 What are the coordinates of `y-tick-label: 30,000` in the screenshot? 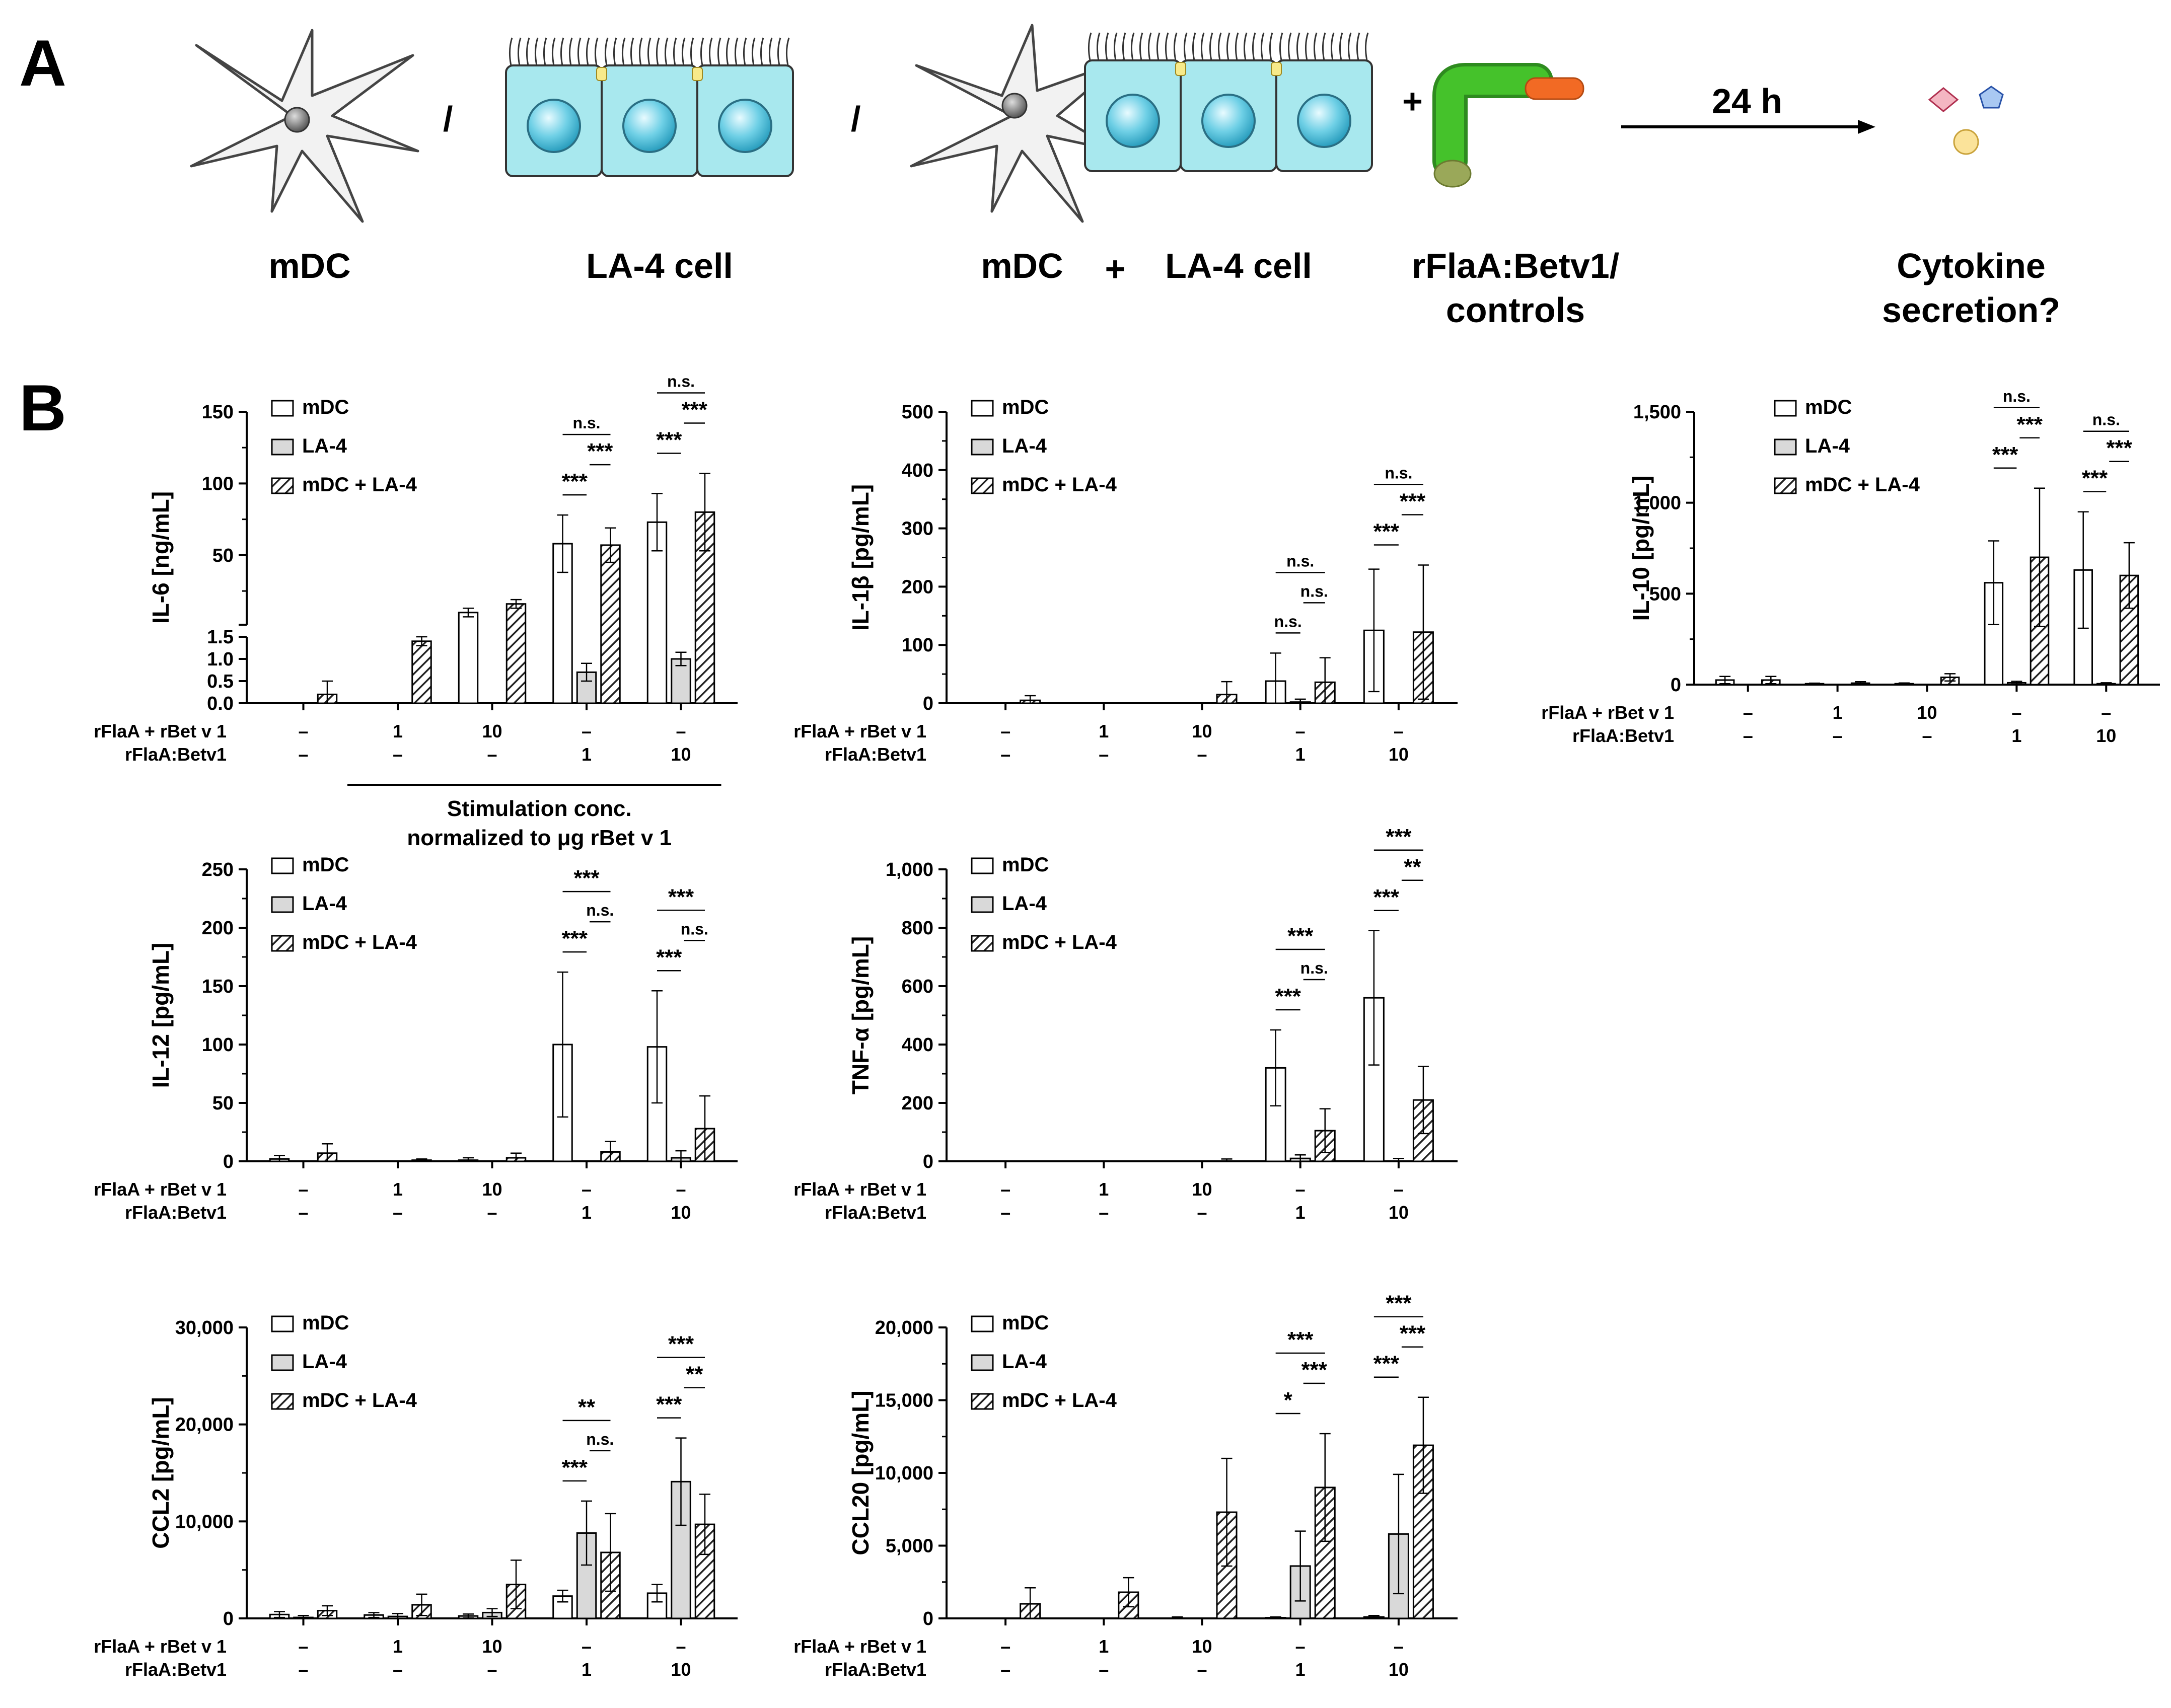 It's located at (205, 1328).